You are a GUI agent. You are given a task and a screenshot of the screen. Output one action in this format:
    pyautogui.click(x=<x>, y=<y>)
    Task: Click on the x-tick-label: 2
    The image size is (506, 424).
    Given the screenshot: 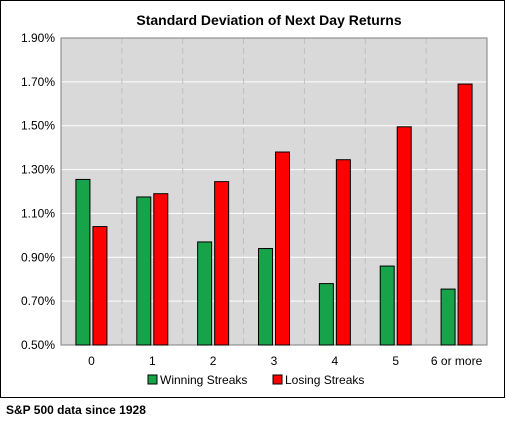 What is the action you would take?
    pyautogui.click(x=213, y=361)
    